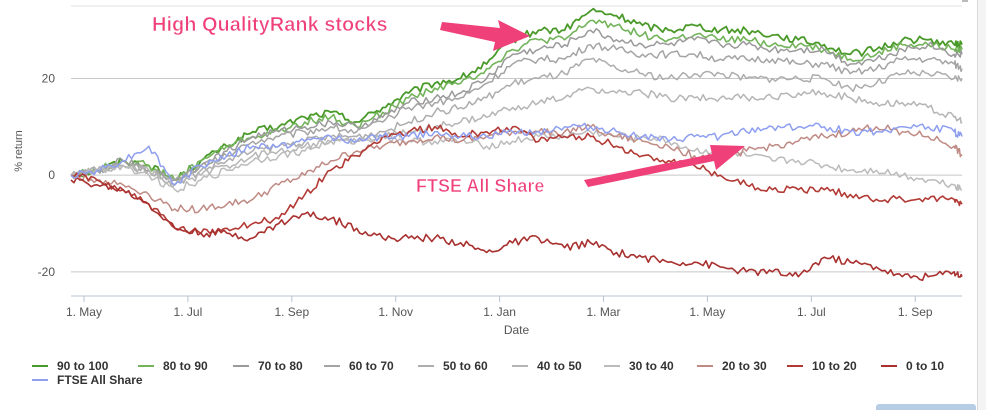 Image resolution: width=986 pixels, height=410 pixels. What do you see at coordinates (516, 154) in the screenshot?
I see `series-line-ftse-all-share` at bounding box center [516, 154].